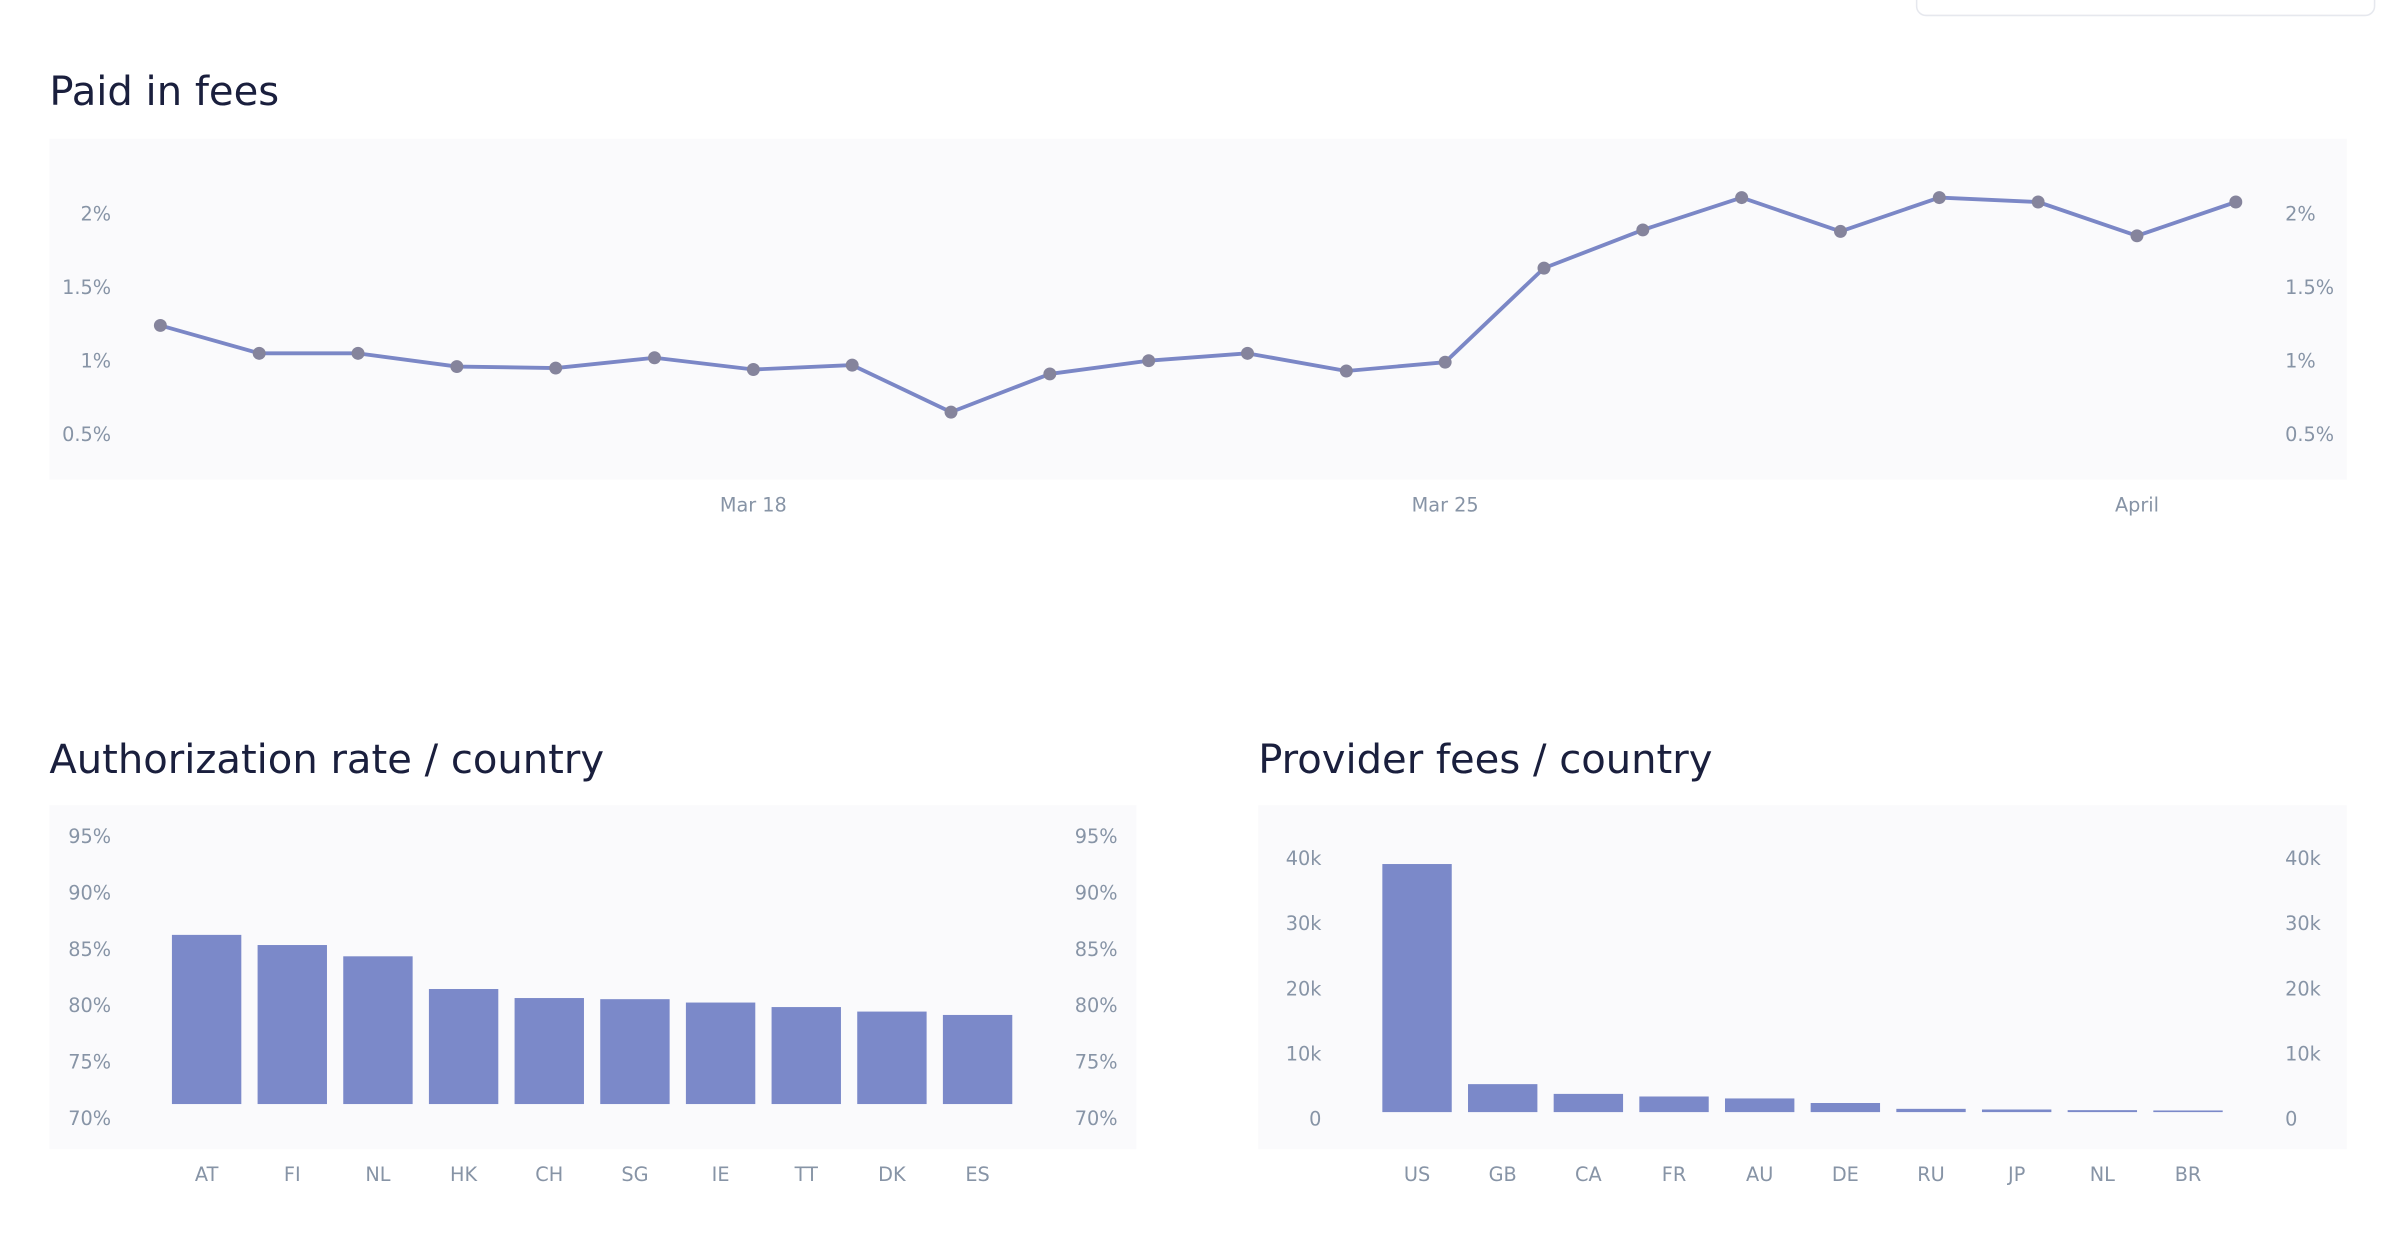  Describe the element at coordinates (2145, 8) in the screenshot. I see `popover-card` at that location.